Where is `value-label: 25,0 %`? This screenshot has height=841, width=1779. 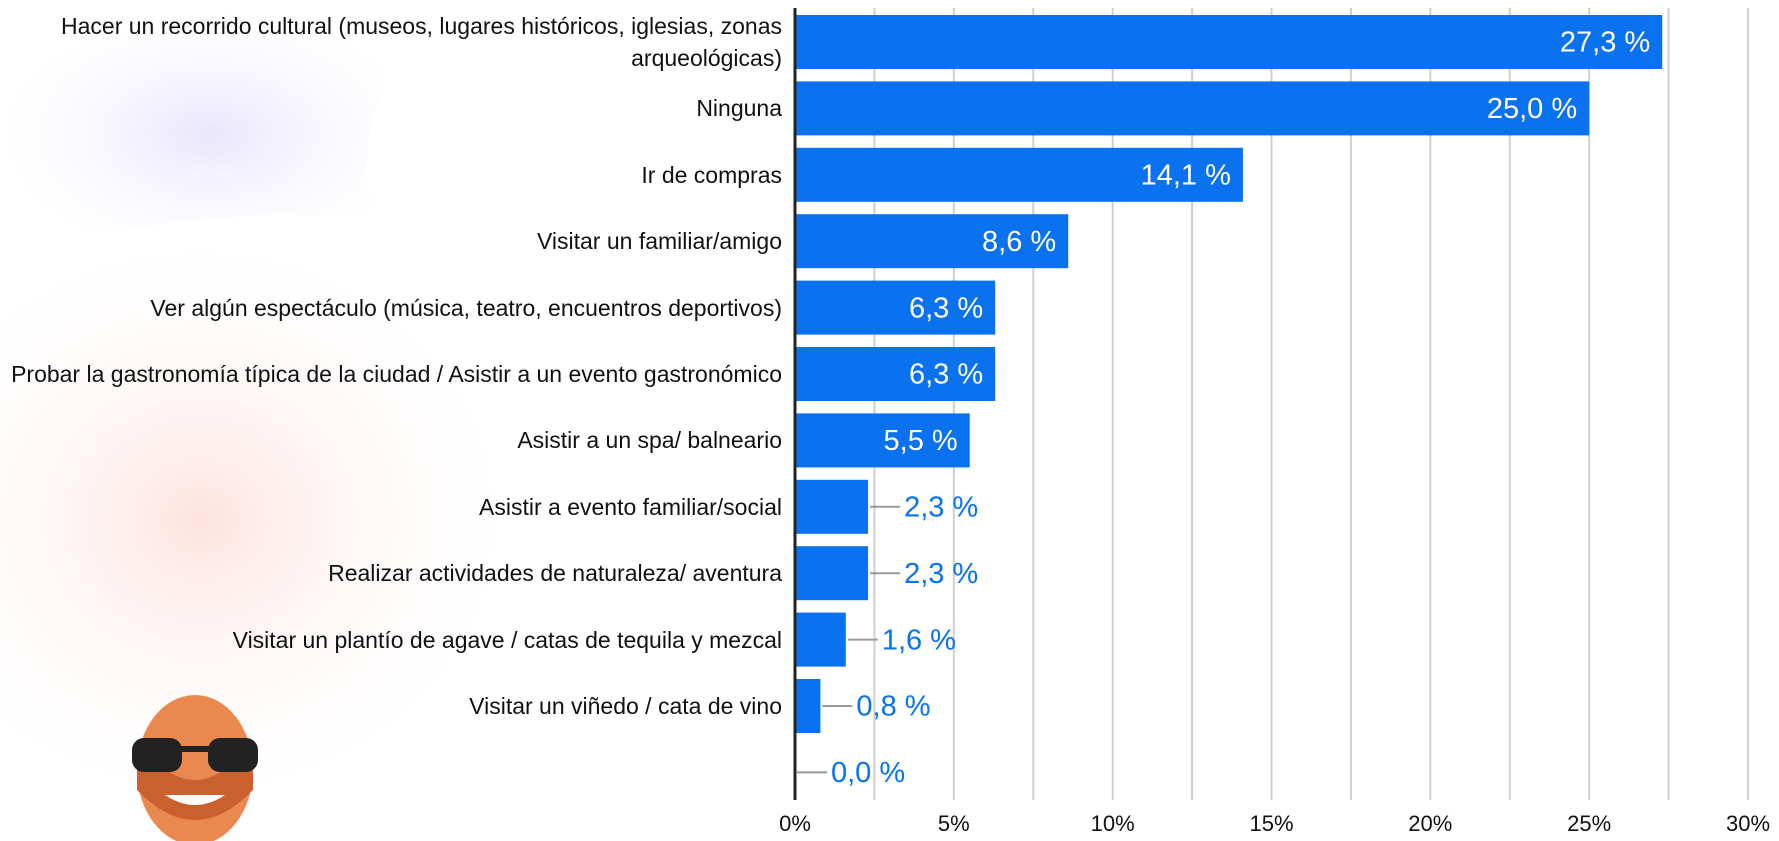
value-label: 25,0 % is located at coordinates (1532, 109).